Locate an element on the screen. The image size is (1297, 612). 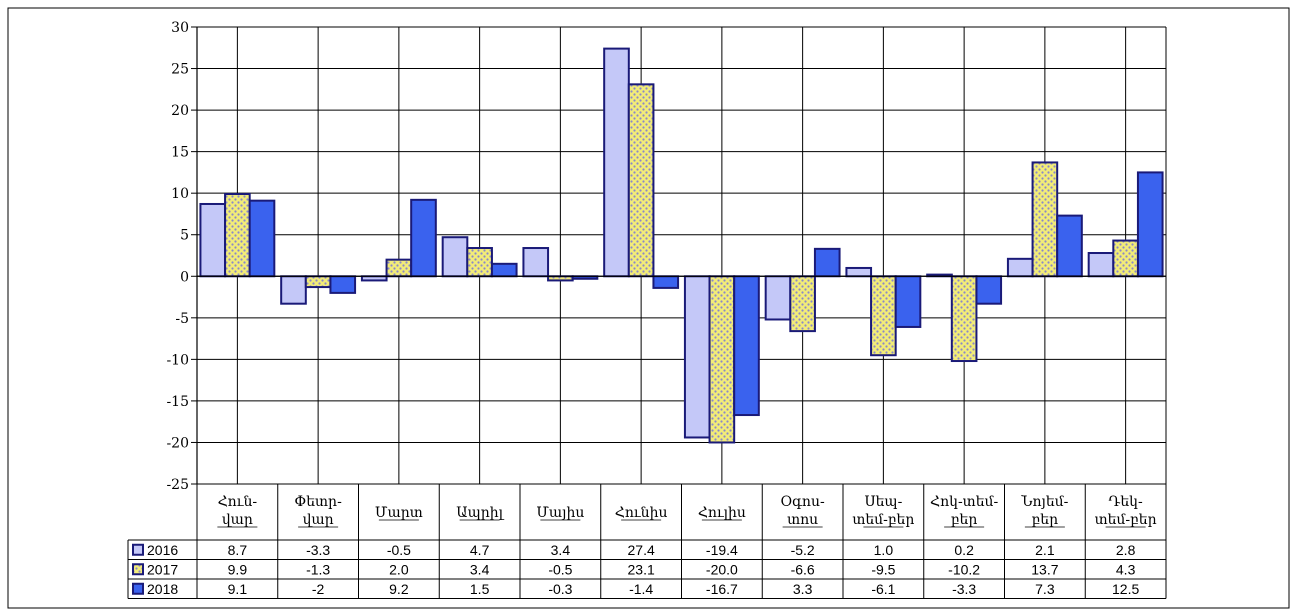
data-label: -0.3 is located at coordinates (560, 589).